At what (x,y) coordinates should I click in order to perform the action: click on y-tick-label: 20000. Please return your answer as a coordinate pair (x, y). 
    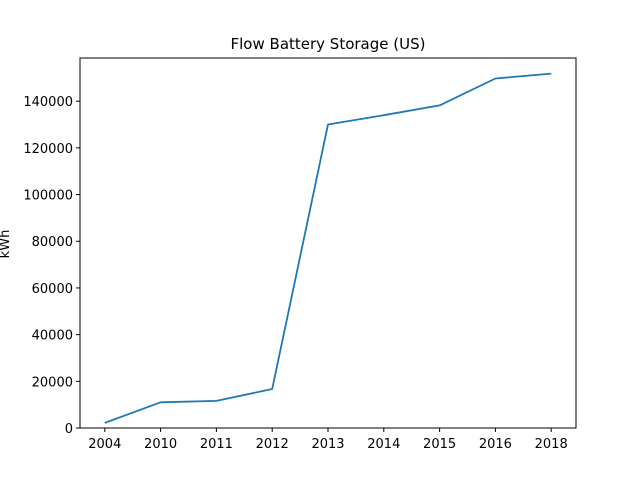
    Looking at the image, I should click on (52, 382).